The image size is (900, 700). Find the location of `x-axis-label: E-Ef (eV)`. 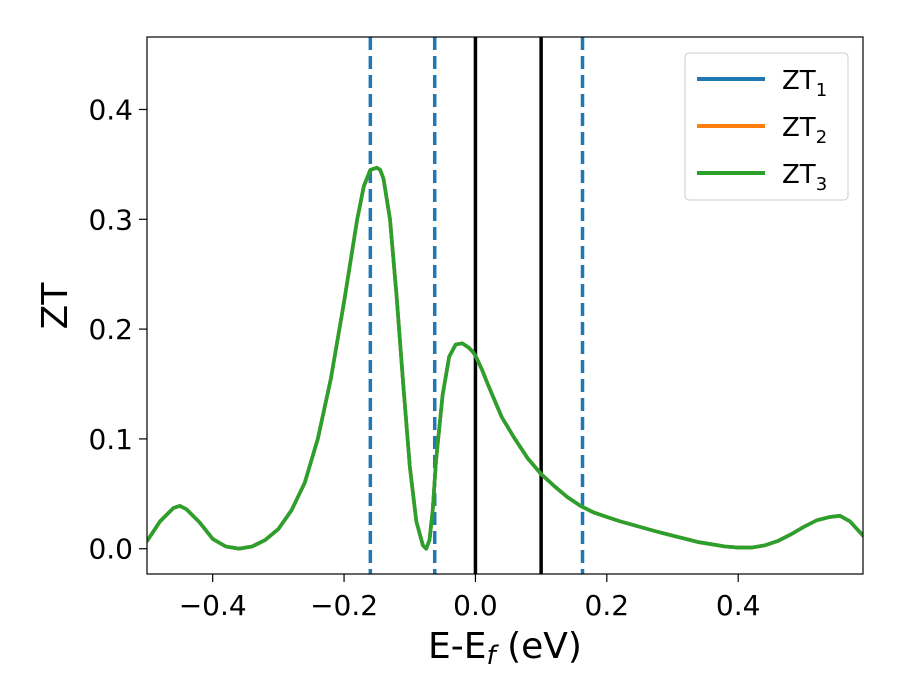

x-axis-label: E-Ef (eV) is located at coordinates (505, 648).